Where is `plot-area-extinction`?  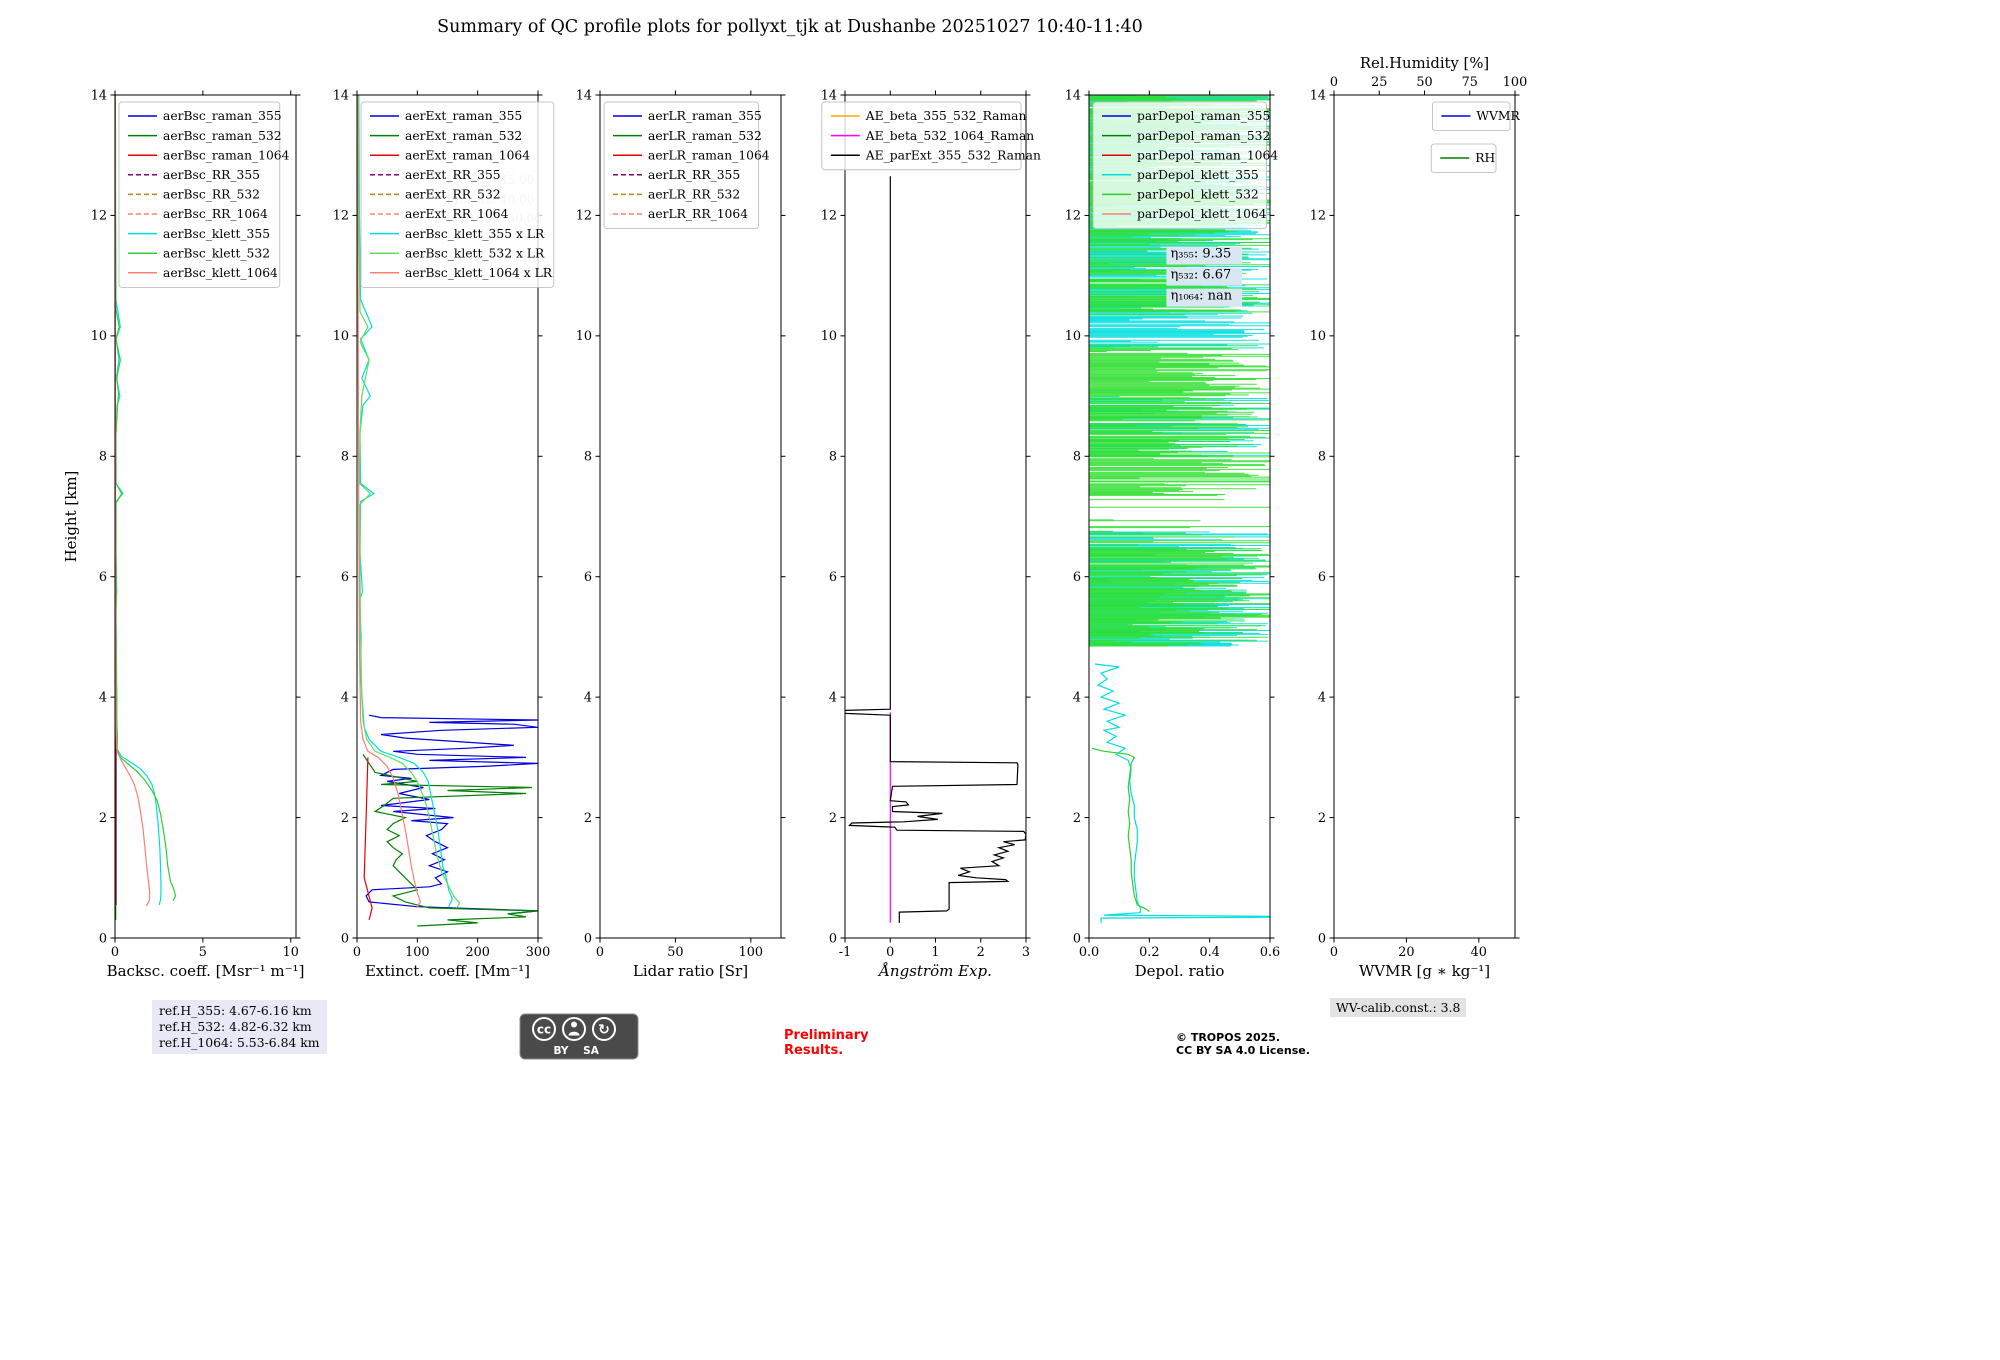 plot-area-extinction is located at coordinates (447, 511).